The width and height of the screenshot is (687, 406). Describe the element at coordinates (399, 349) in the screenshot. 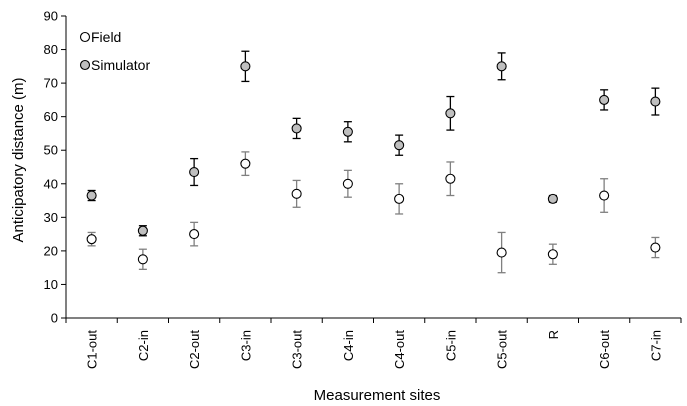

I see `x-tick-label: C4-out` at that location.